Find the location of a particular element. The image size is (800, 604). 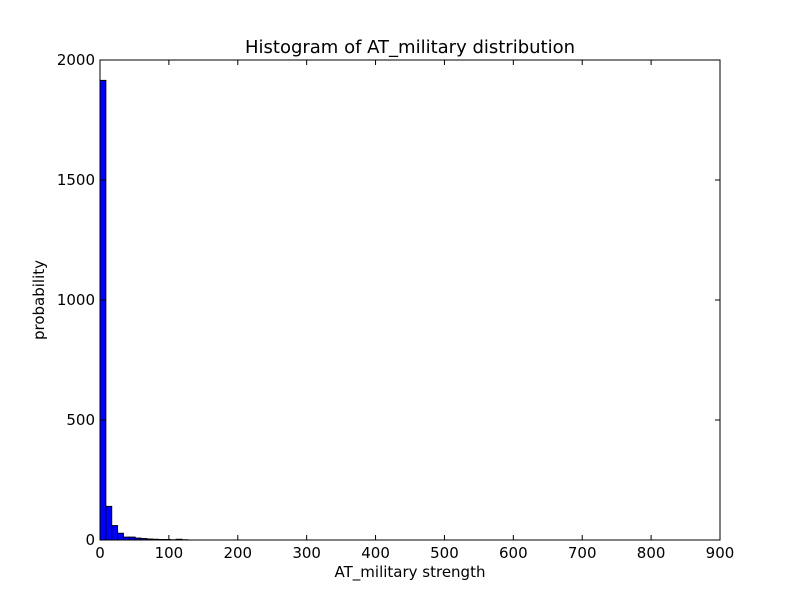

chart-title: Histogram of AT_military distribution is located at coordinates (410, 47).